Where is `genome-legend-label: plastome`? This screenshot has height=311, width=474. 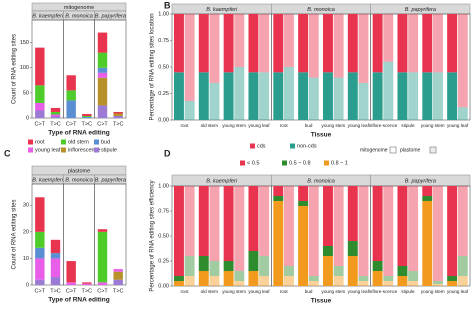
genome-legend-label: plastome is located at coordinates (410, 150).